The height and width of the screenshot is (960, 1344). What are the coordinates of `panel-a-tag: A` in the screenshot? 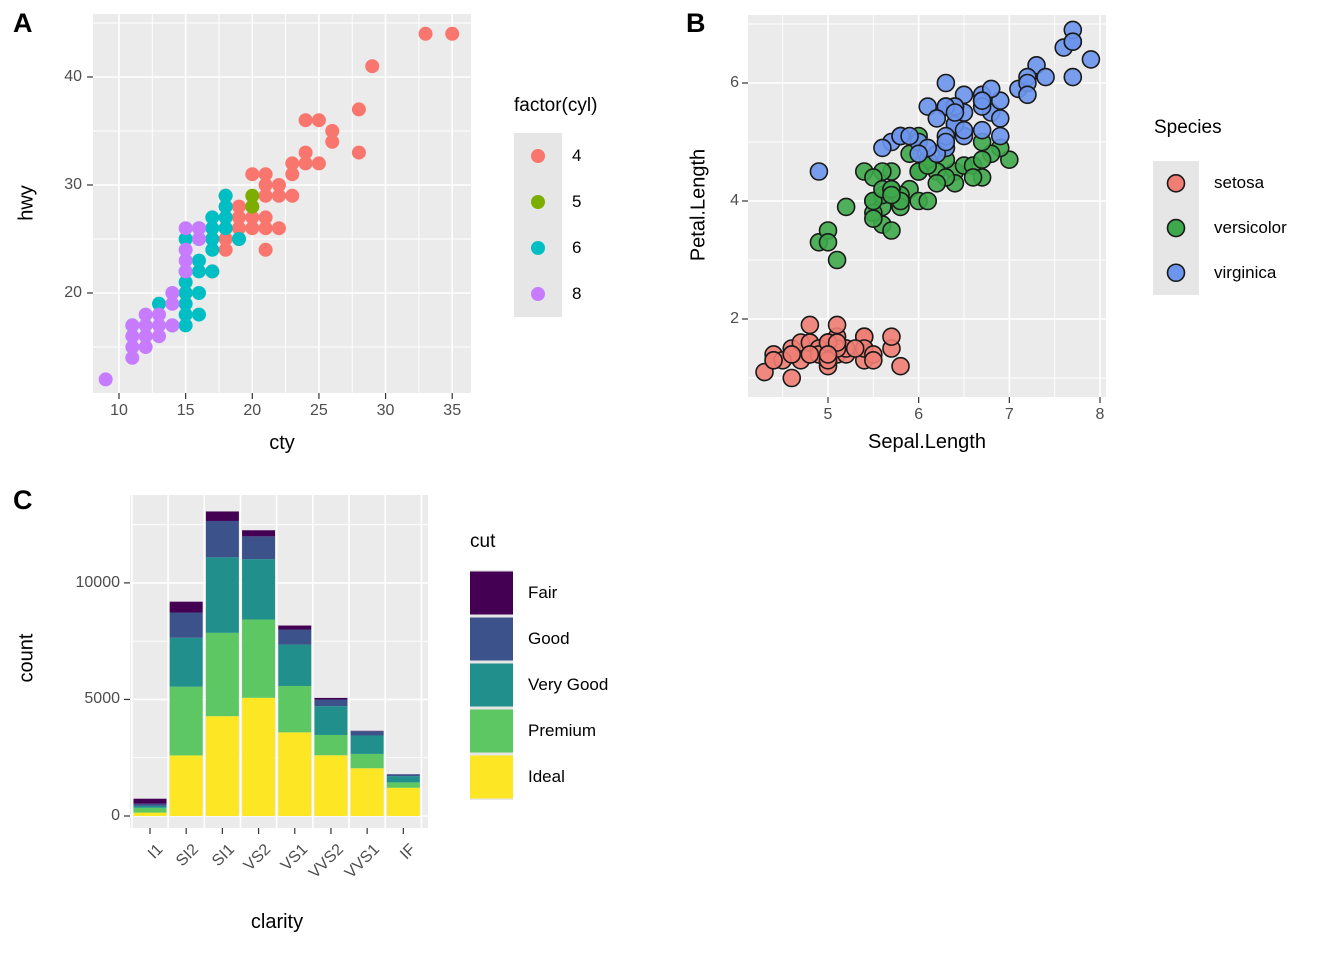 It's located at (23, 23).